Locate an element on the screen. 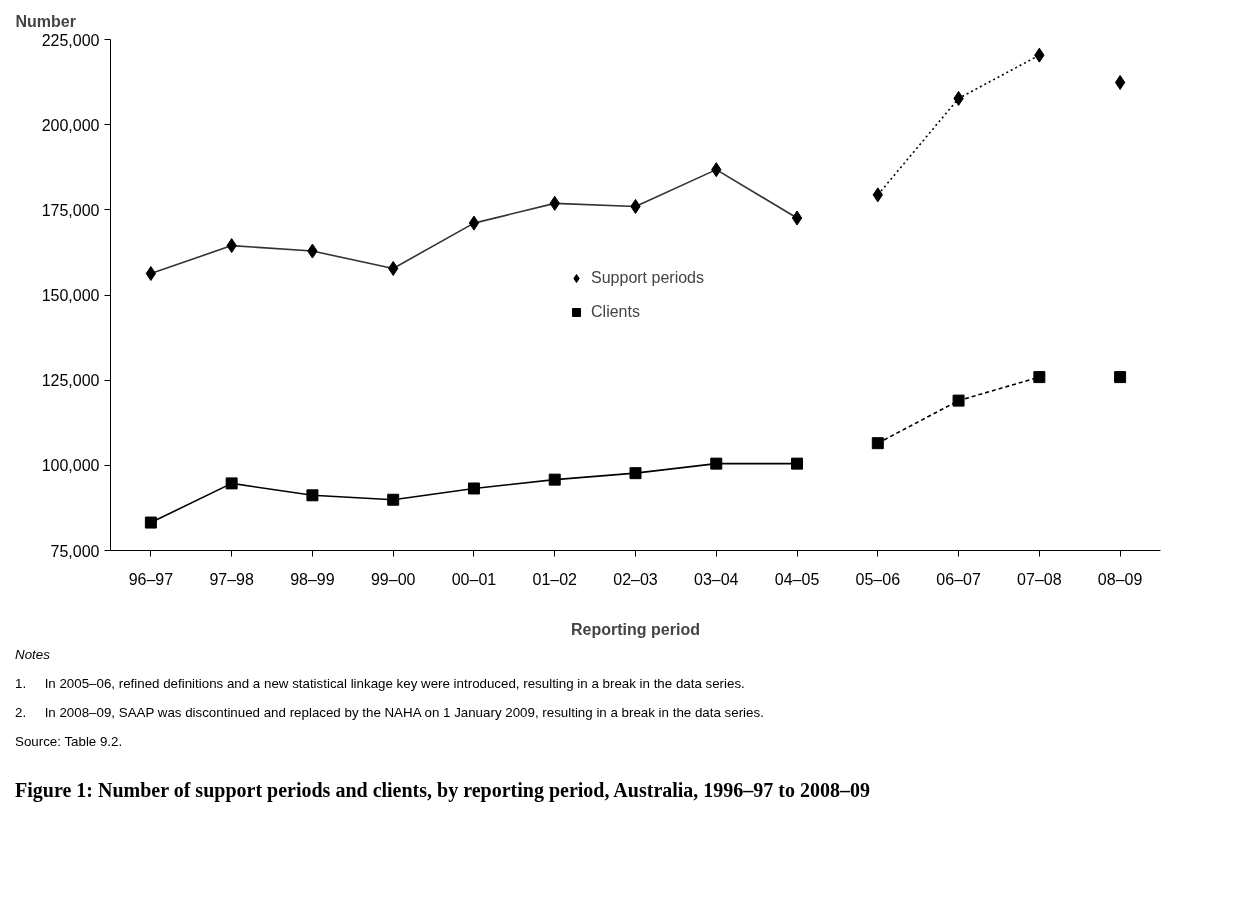 This screenshot has height=917, width=1236. text: 1. In 2005–06, refined definitions and a new statistical linkage key were introduced, resulting in a break in the data series. is located at coordinates (380, 684).